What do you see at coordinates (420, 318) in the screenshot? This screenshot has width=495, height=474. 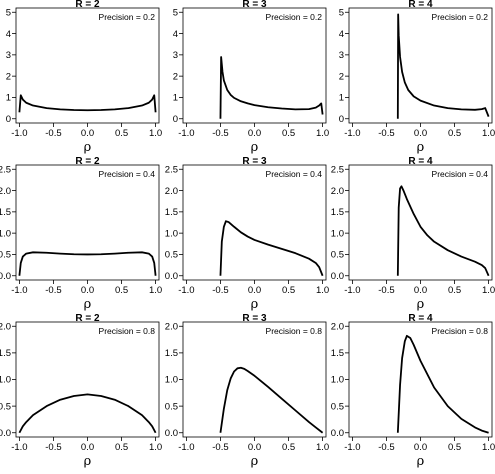 I see `chart-title: R = 4` at bounding box center [420, 318].